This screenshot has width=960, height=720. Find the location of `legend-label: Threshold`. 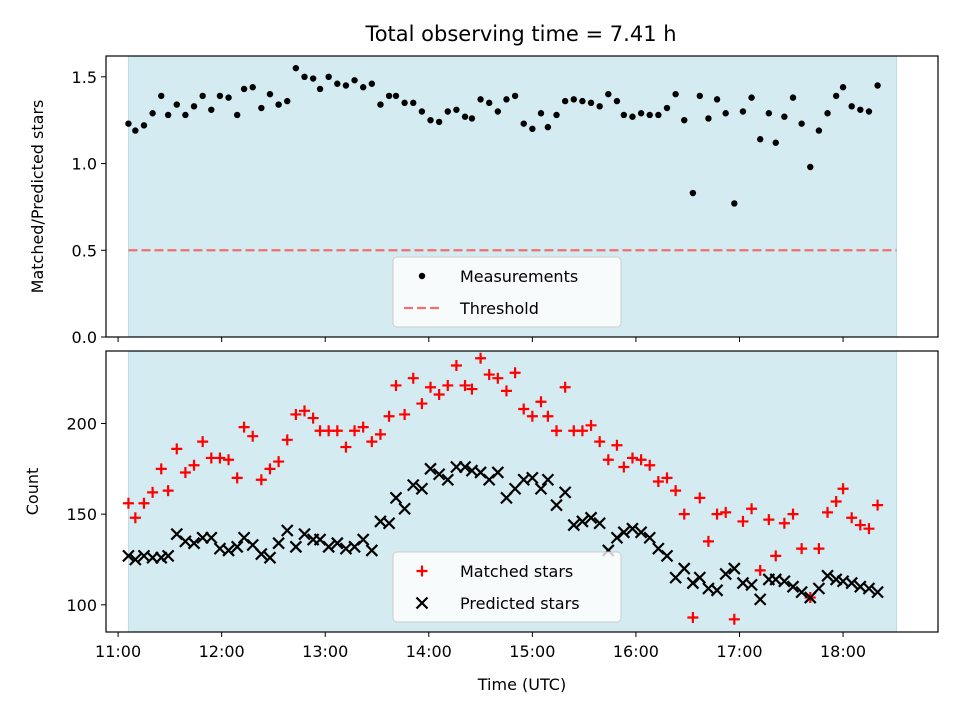

legend-label: Threshold is located at coordinates (499, 308).